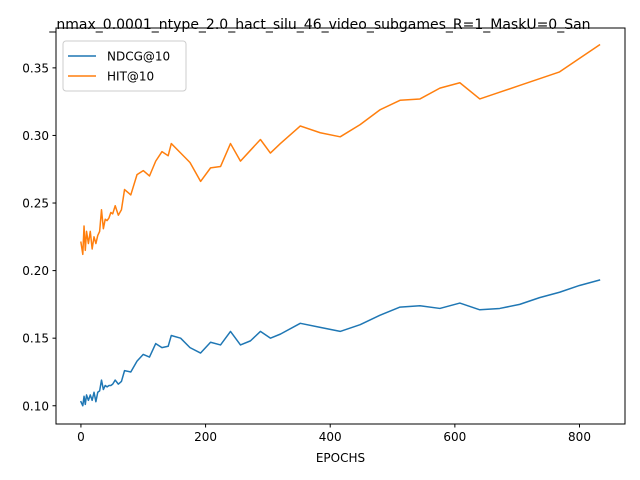 The image size is (640, 480). I want to click on x-tick-label: 600, so click(454, 437).